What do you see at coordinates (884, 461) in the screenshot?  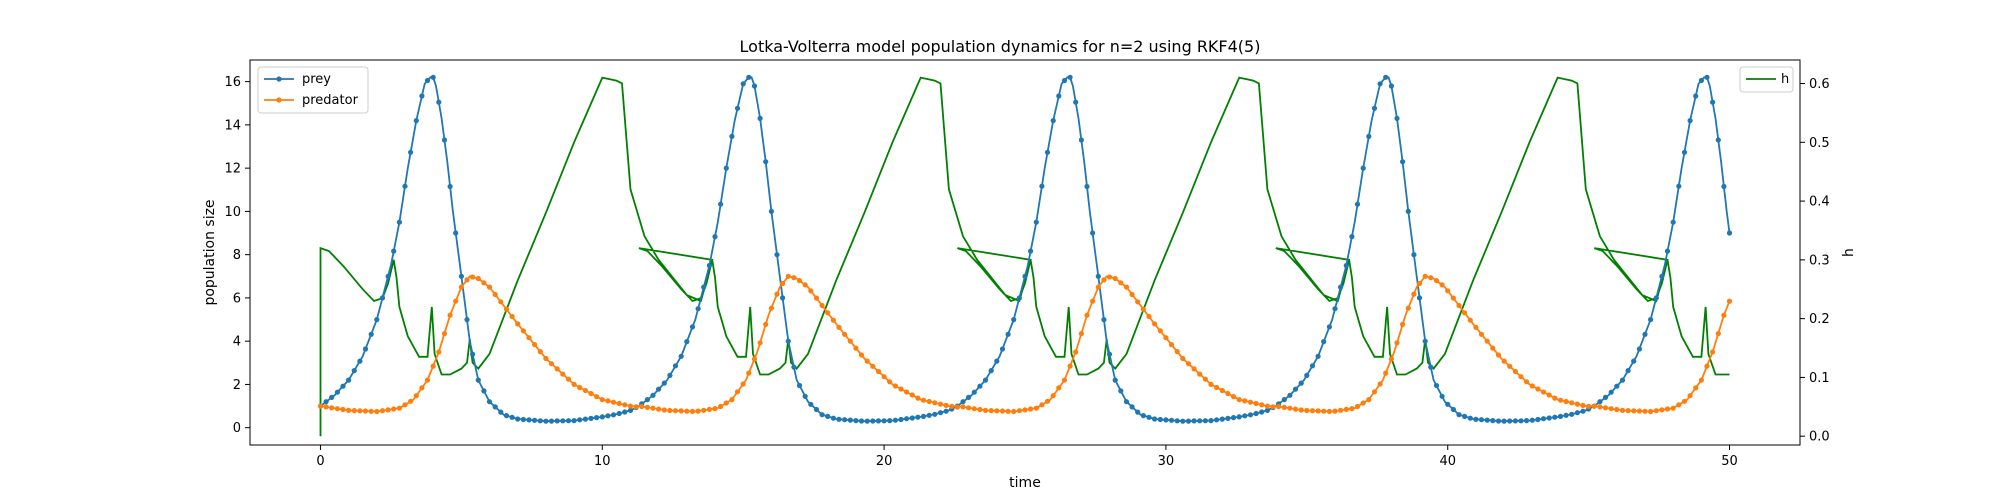 I see `x-tick-label: 20` at bounding box center [884, 461].